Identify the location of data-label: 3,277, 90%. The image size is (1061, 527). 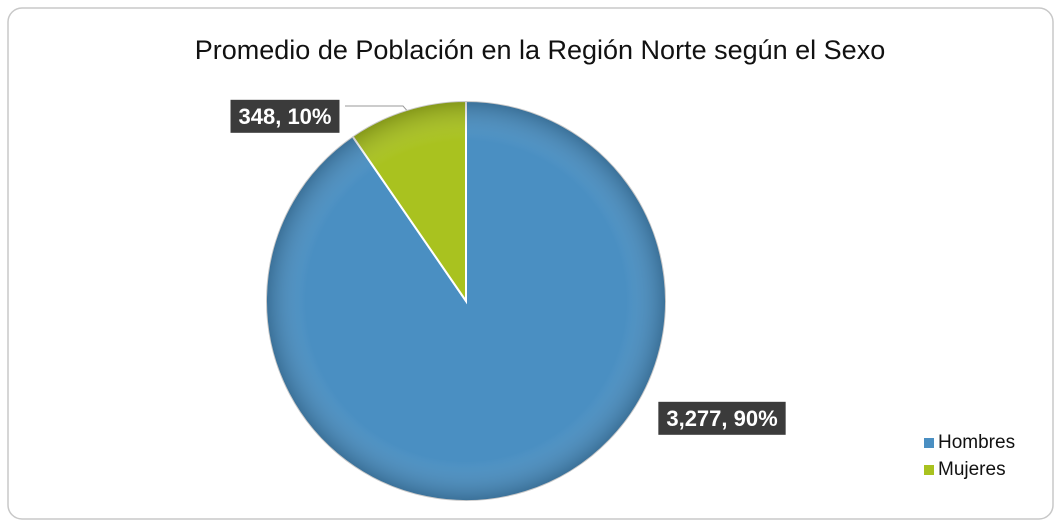
(721, 418).